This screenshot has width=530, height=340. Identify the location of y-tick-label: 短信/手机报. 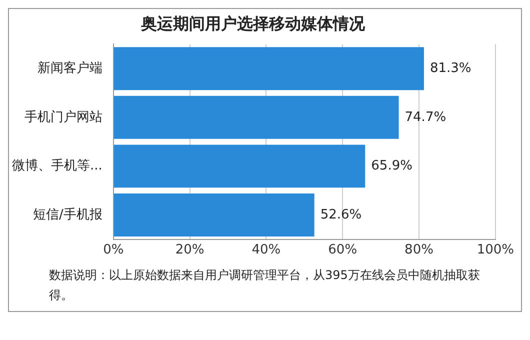
(67, 214).